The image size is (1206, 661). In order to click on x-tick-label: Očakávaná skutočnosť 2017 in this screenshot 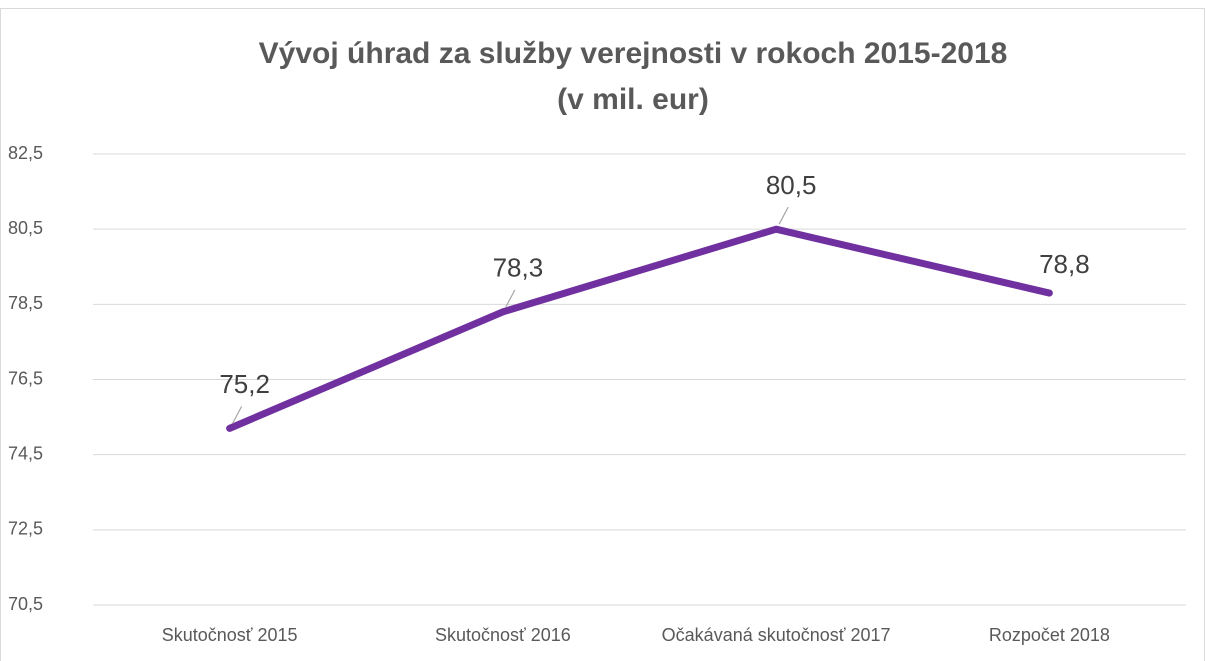, I will do `click(776, 635)`.